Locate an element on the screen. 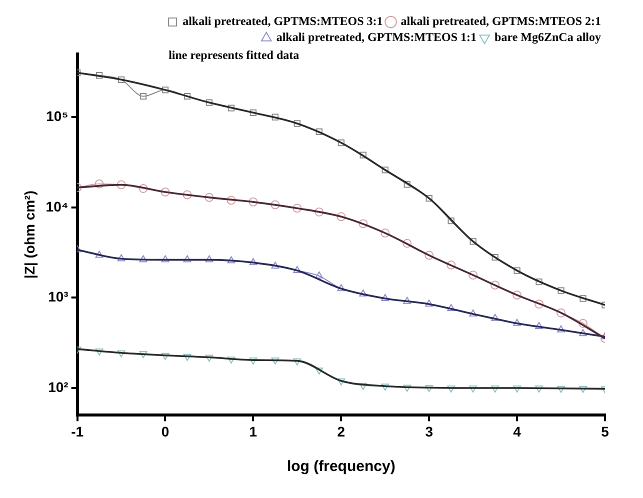 The image size is (643, 498). y-tick-label: 10² is located at coordinates (58, 386).